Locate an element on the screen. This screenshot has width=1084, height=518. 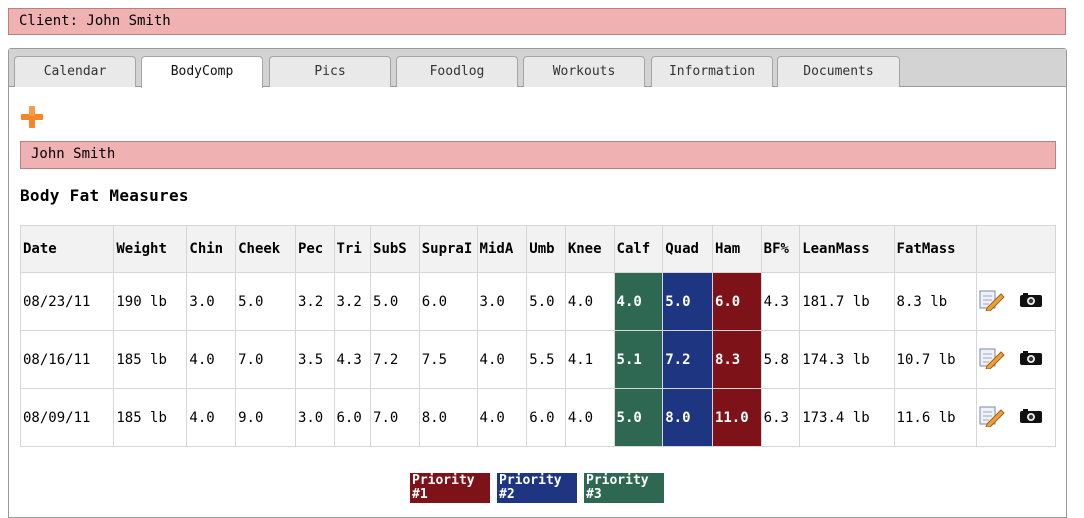
col-header: Ham is located at coordinates (736, 249).